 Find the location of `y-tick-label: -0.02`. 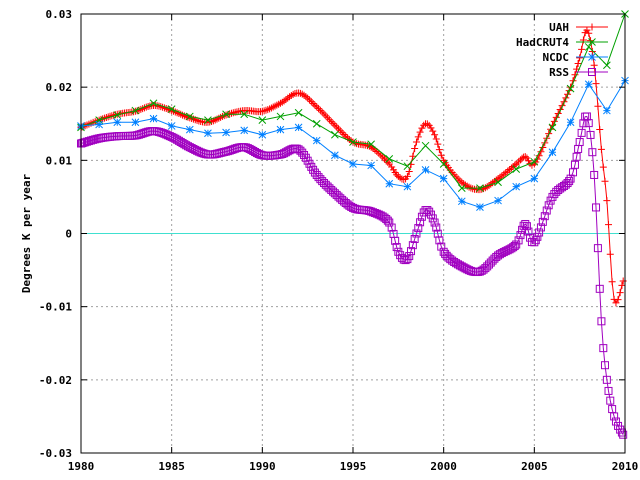

y-tick-label: -0.02 is located at coordinates (55, 380).